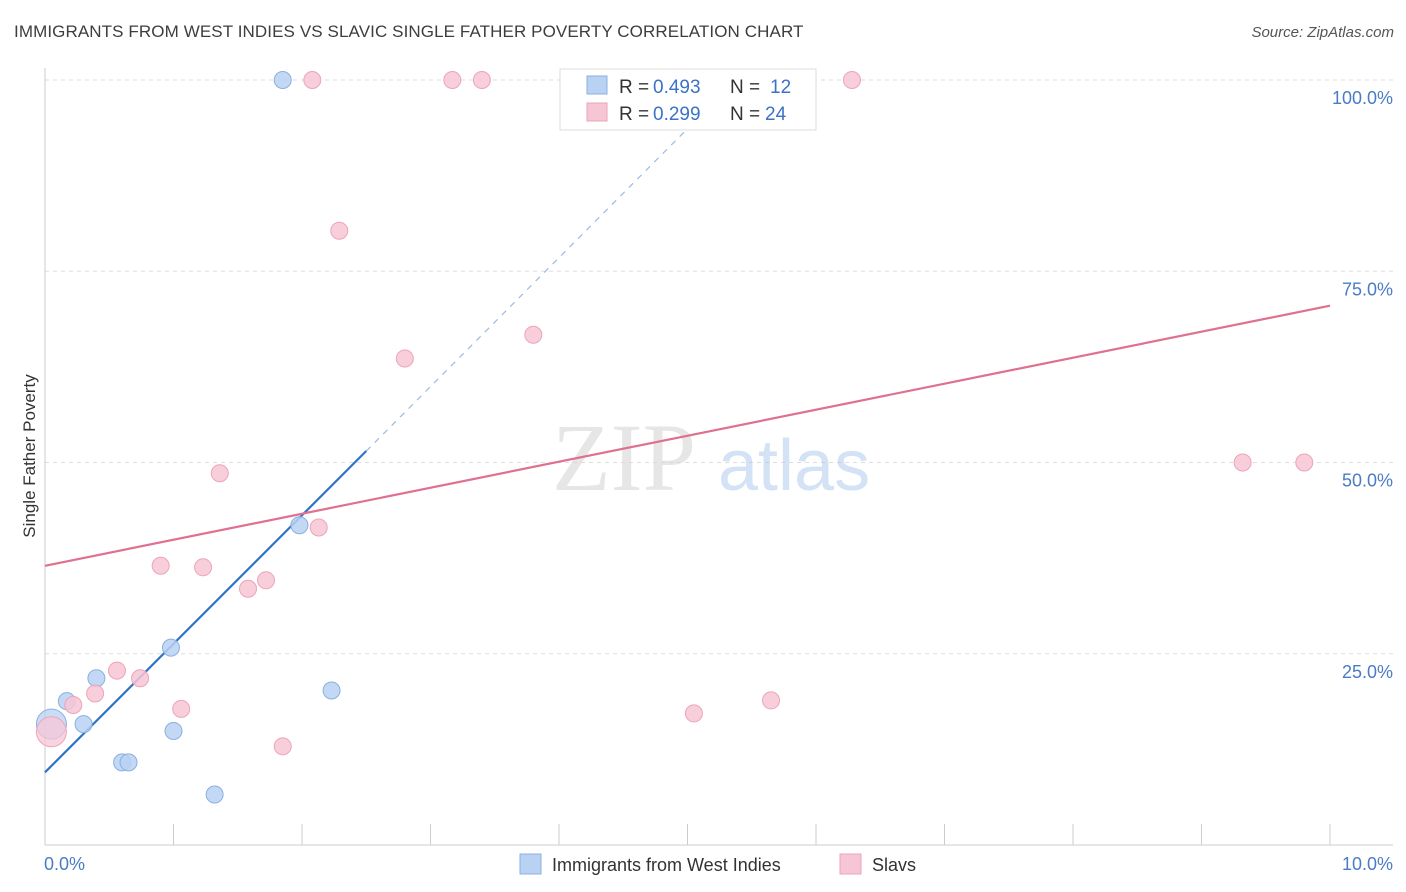 The height and width of the screenshot is (892, 1406). Describe the element at coordinates (29, 456) in the screenshot. I see `y-axis-label: Single Father Poverty` at that location.